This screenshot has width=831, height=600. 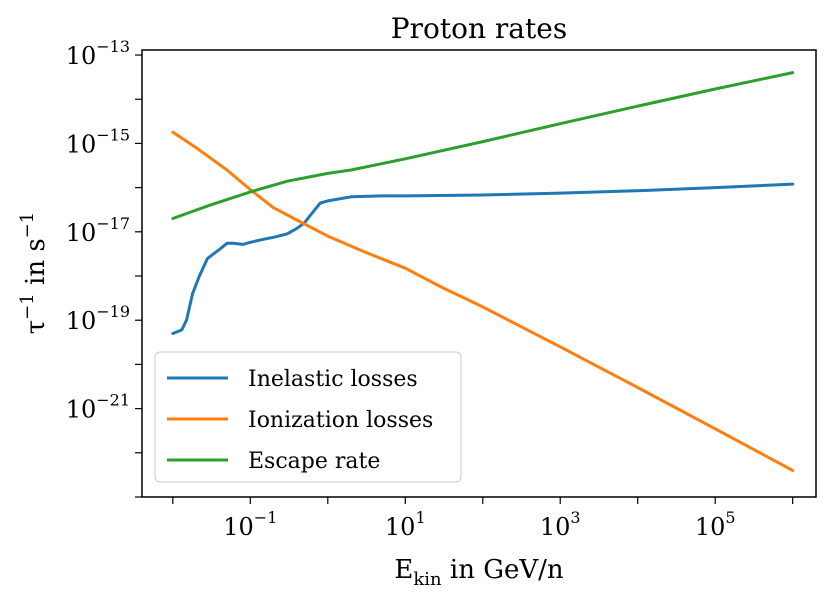 I want to click on x-tick-label-0: 10⁻¹, so click(x=250, y=524).